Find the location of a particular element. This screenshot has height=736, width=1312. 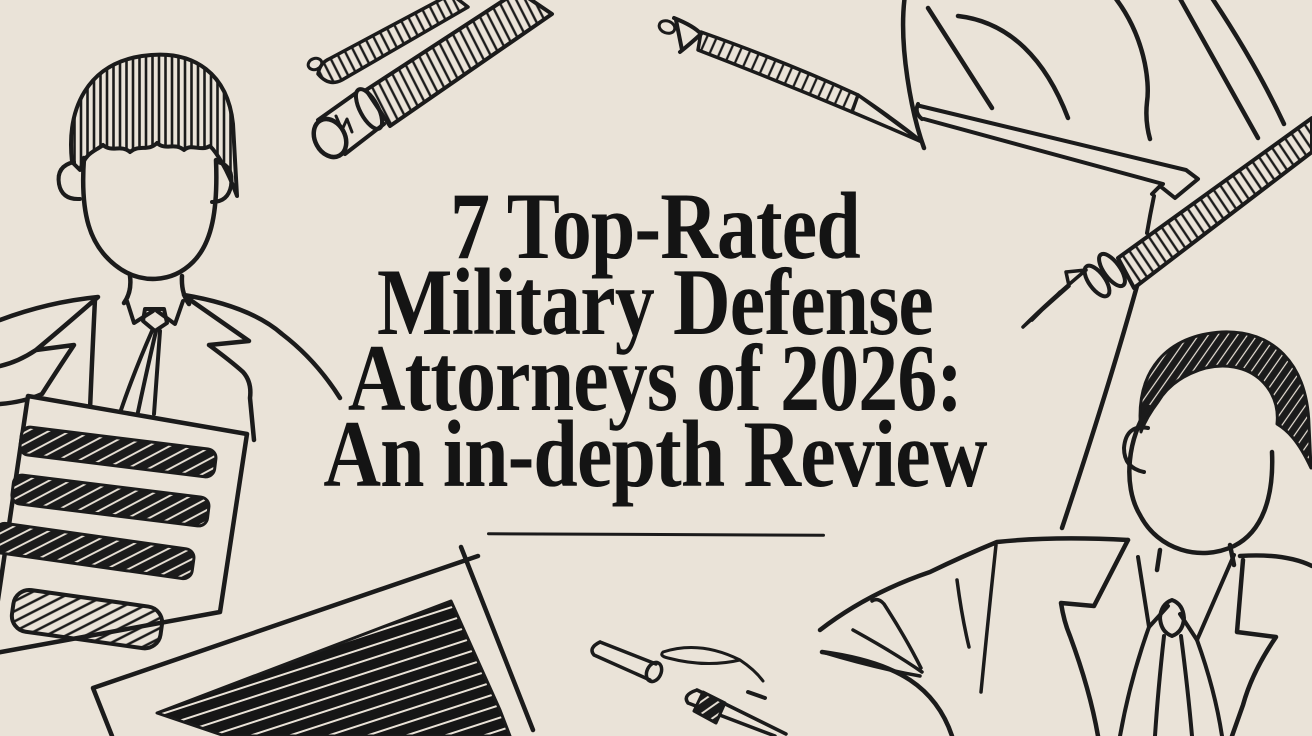

redacted-document is located at coordinates (125, 524).